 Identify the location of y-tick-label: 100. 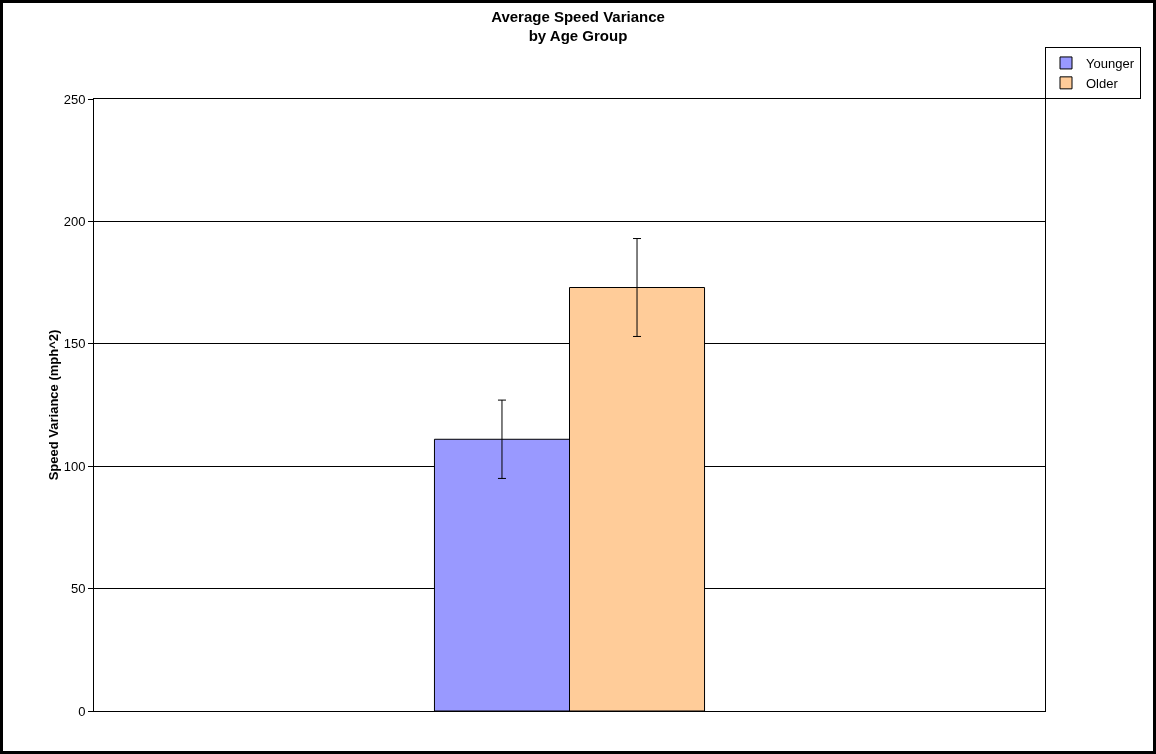
(74, 466).